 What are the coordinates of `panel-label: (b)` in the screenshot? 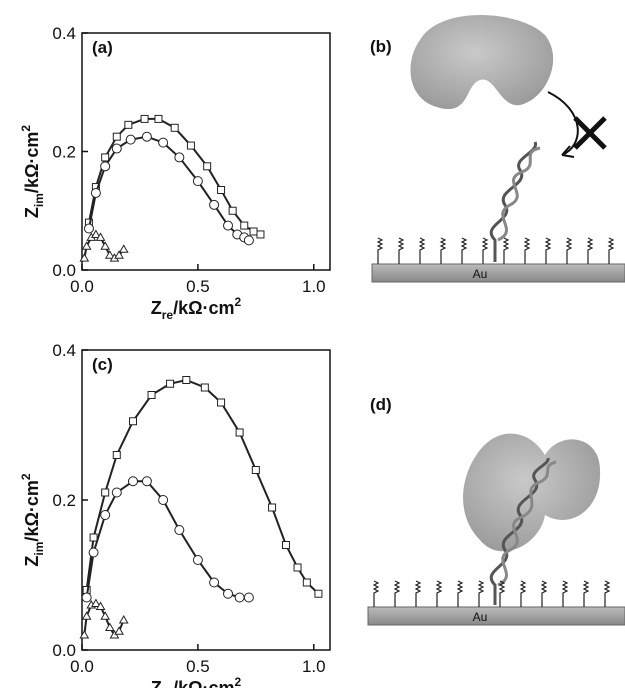 It's located at (381, 46).